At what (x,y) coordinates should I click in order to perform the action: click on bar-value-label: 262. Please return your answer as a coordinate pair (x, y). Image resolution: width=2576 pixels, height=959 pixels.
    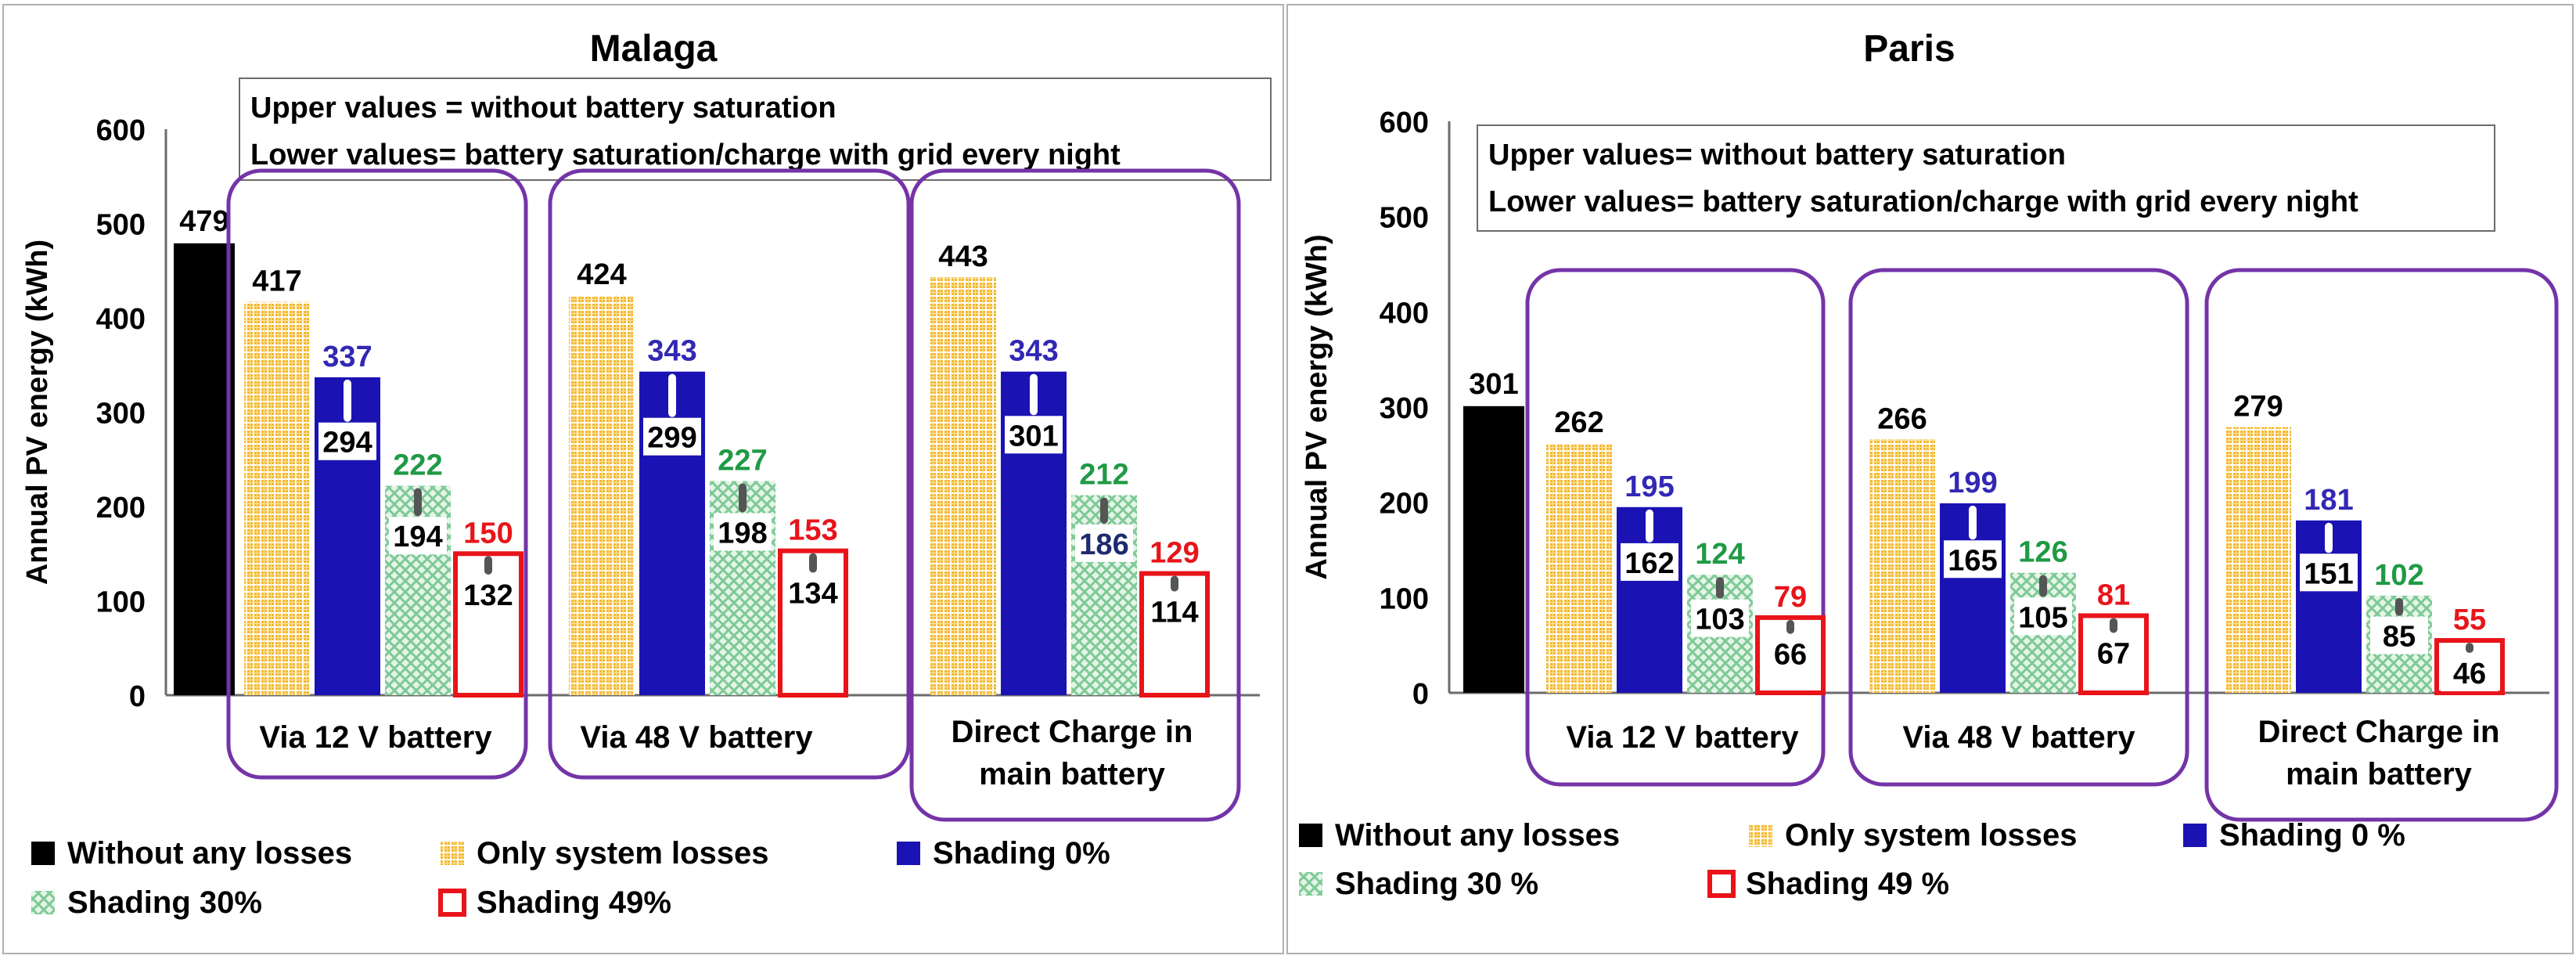
    Looking at the image, I should click on (1578, 422).